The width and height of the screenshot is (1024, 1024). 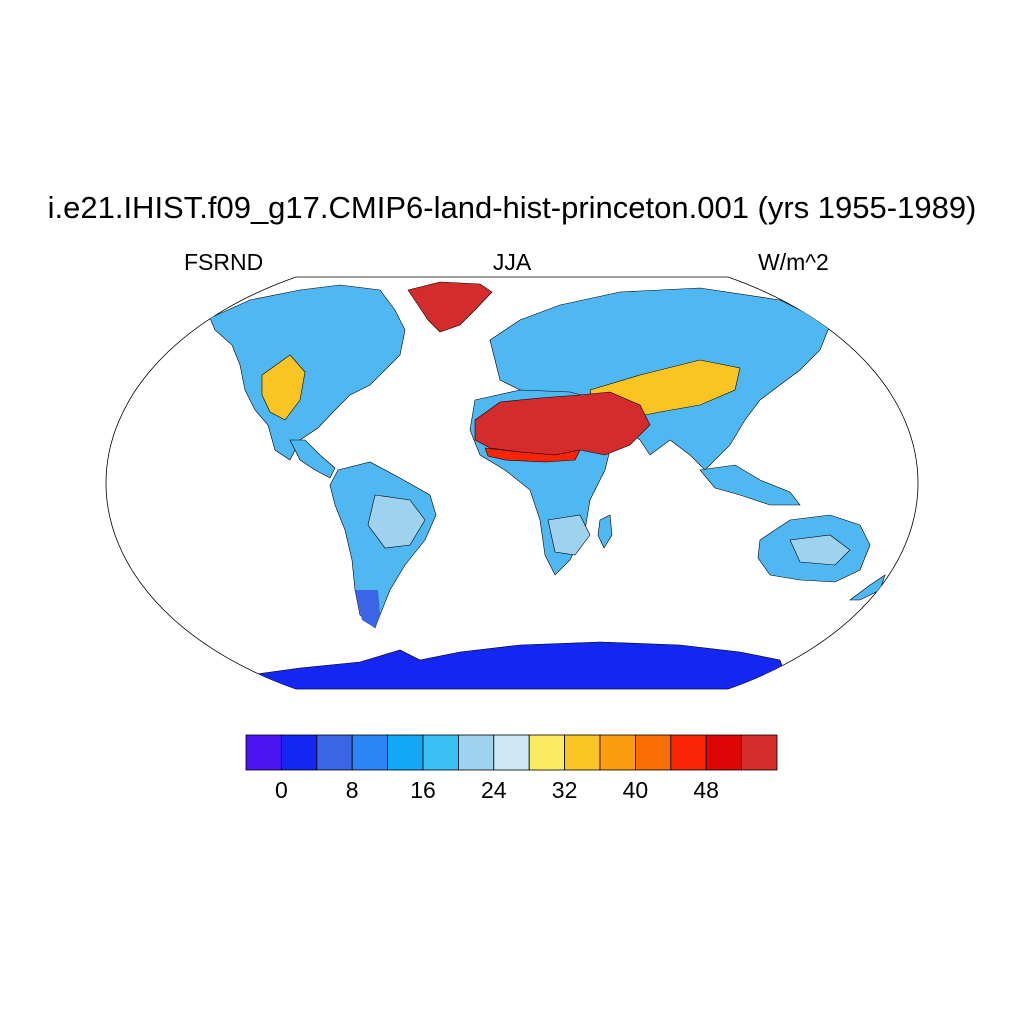 I want to click on new-zealand, so click(x=867, y=587).